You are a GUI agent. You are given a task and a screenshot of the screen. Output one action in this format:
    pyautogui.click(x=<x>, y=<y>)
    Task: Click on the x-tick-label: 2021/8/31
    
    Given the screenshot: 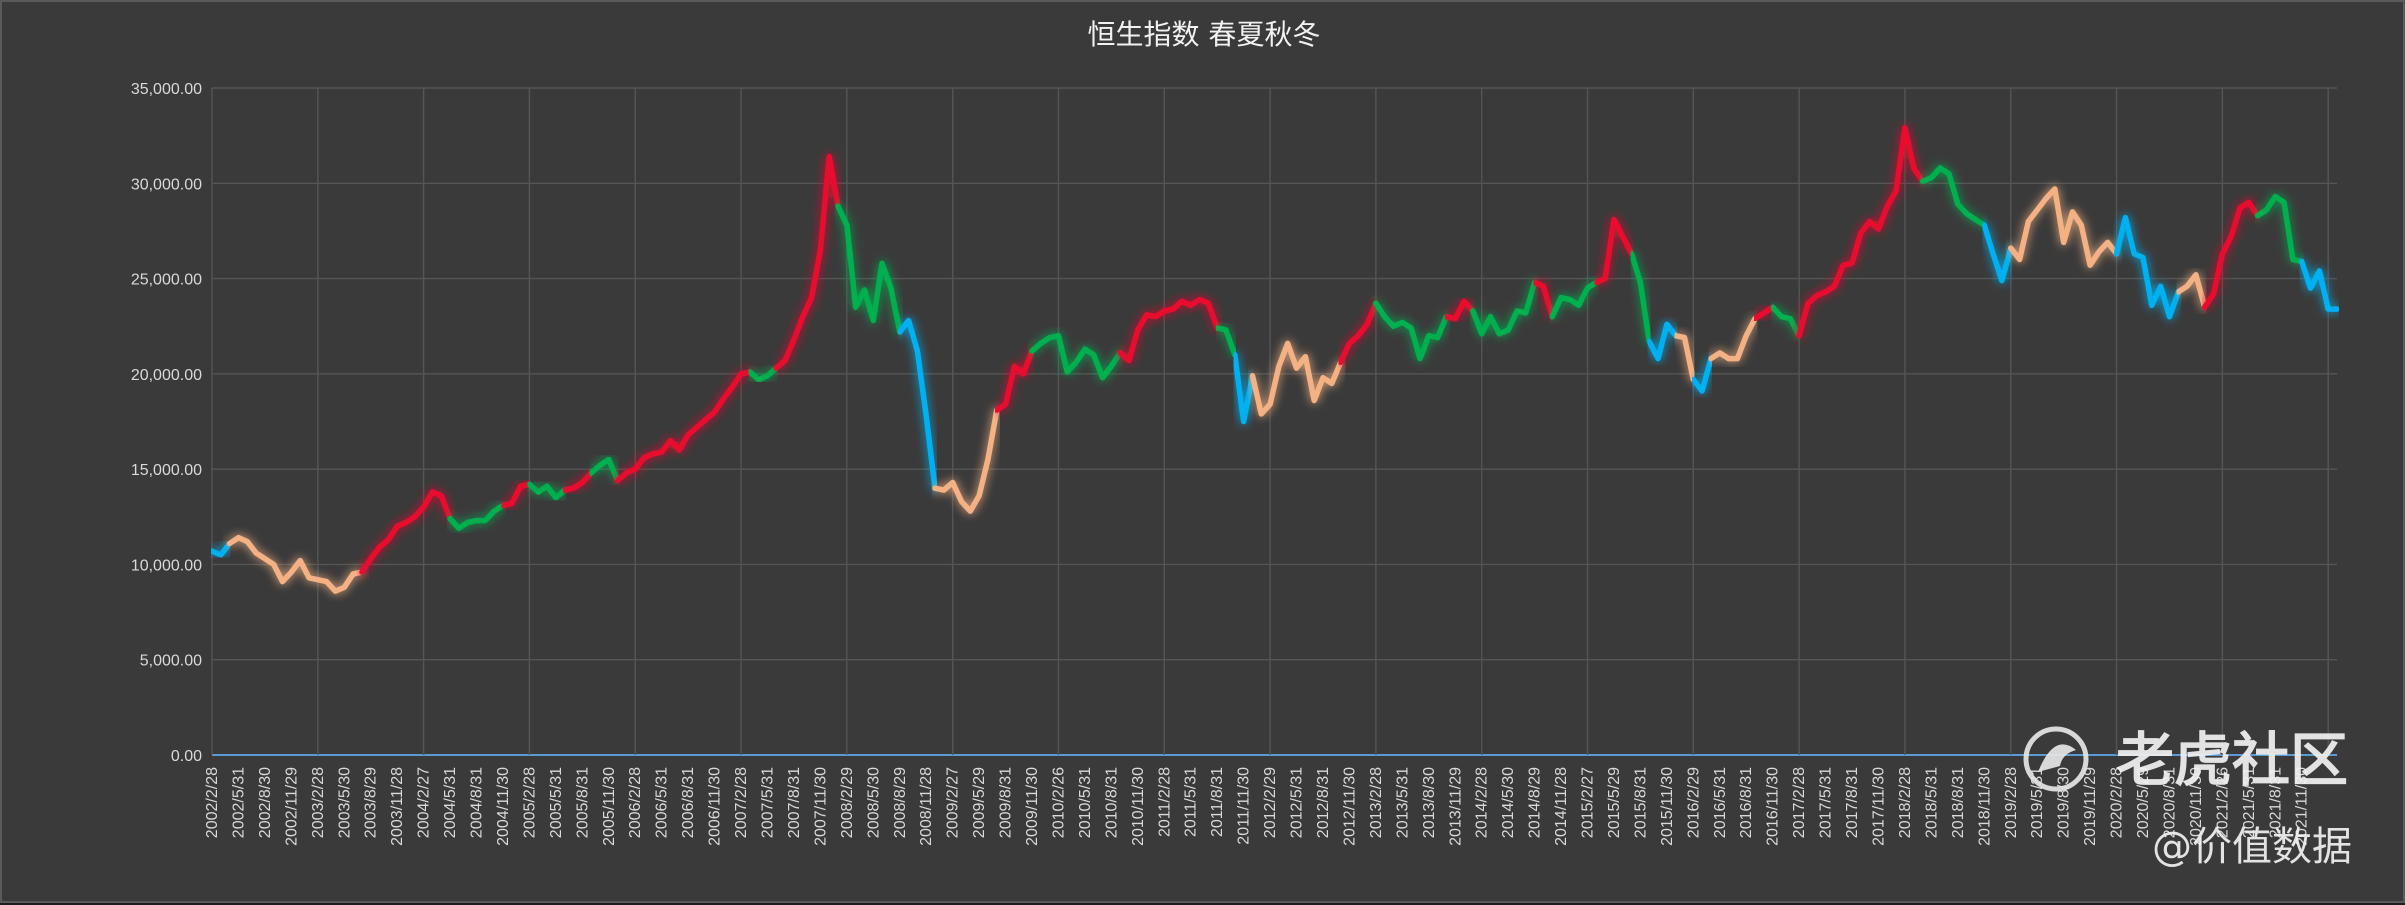 What is the action you would take?
    pyautogui.click(x=2275, y=802)
    